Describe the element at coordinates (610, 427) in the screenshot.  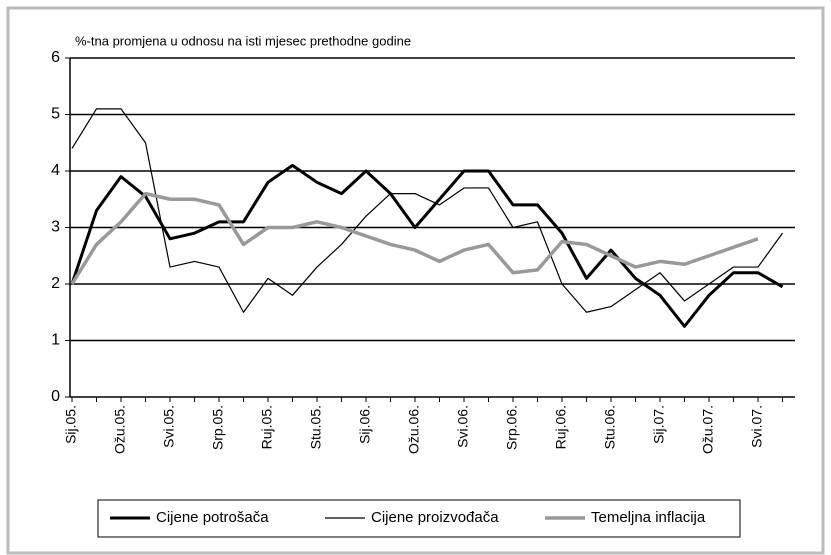
I see `x-tick-label: Stu.06.` at that location.